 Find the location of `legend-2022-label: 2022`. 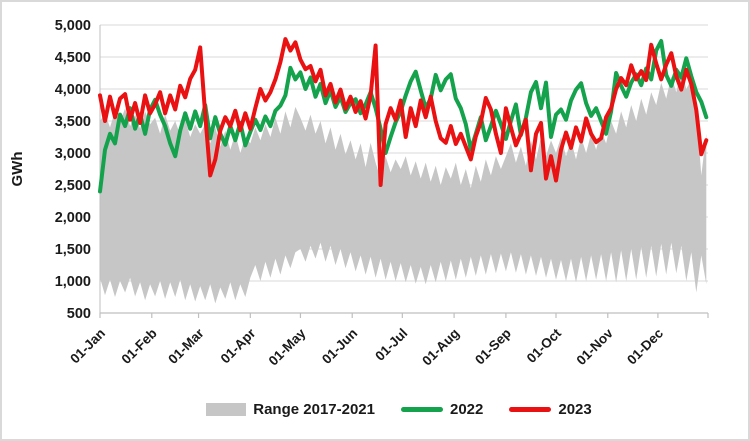

legend-2022-label: 2022 is located at coordinates (467, 409).